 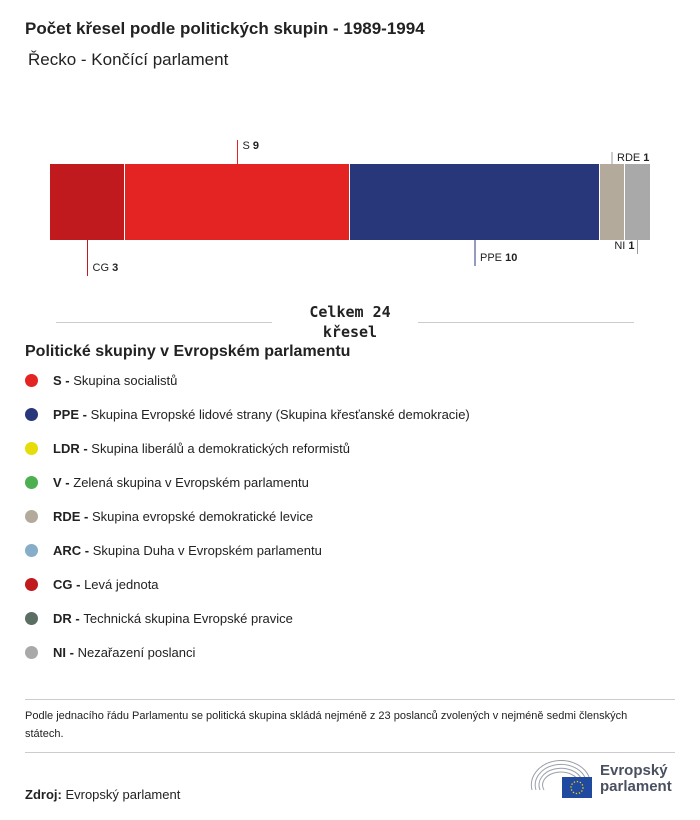 I want to click on legend-abbr: PPE -, so click(x=70, y=414).